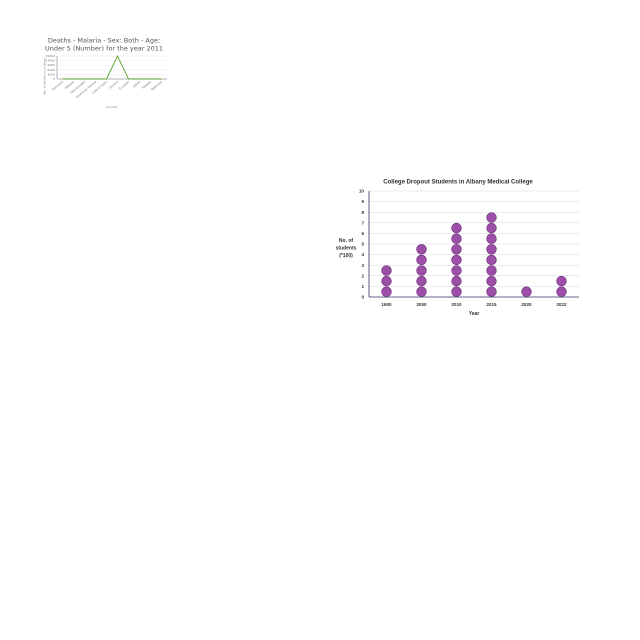  Describe the element at coordinates (346, 256) in the screenshot. I see `chart2-y-axis-label-line-3: (*100)` at that location.